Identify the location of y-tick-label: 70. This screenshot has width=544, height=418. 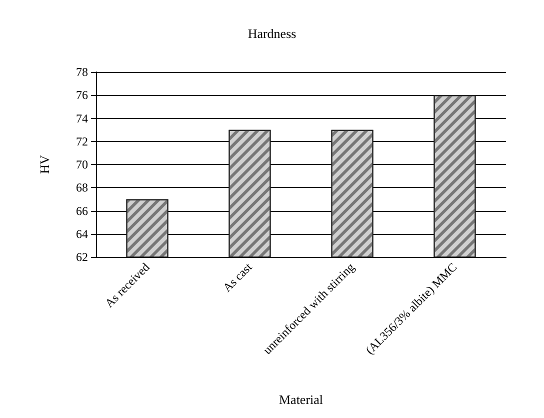
(82, 165).